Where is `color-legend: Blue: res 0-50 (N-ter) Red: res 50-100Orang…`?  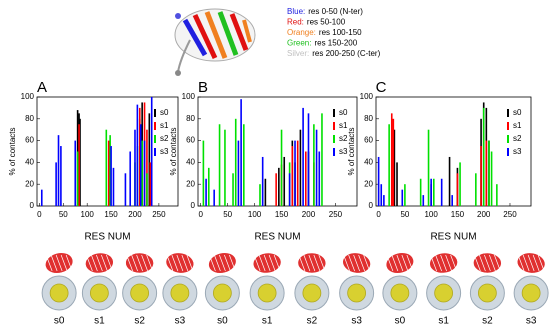
color-legend: Blue: res 0-50 (N-ter) Red: res 50-100Orang… is located at coordinates (334, 32).